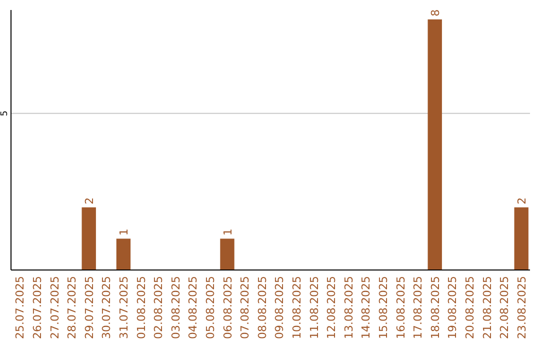 Image resolution: width=540 pixels, height=340 pixels. Describe the element at coordinates (20, 307) in the screenshot. I see `x-tick-label: 25.07.2025` at that location.